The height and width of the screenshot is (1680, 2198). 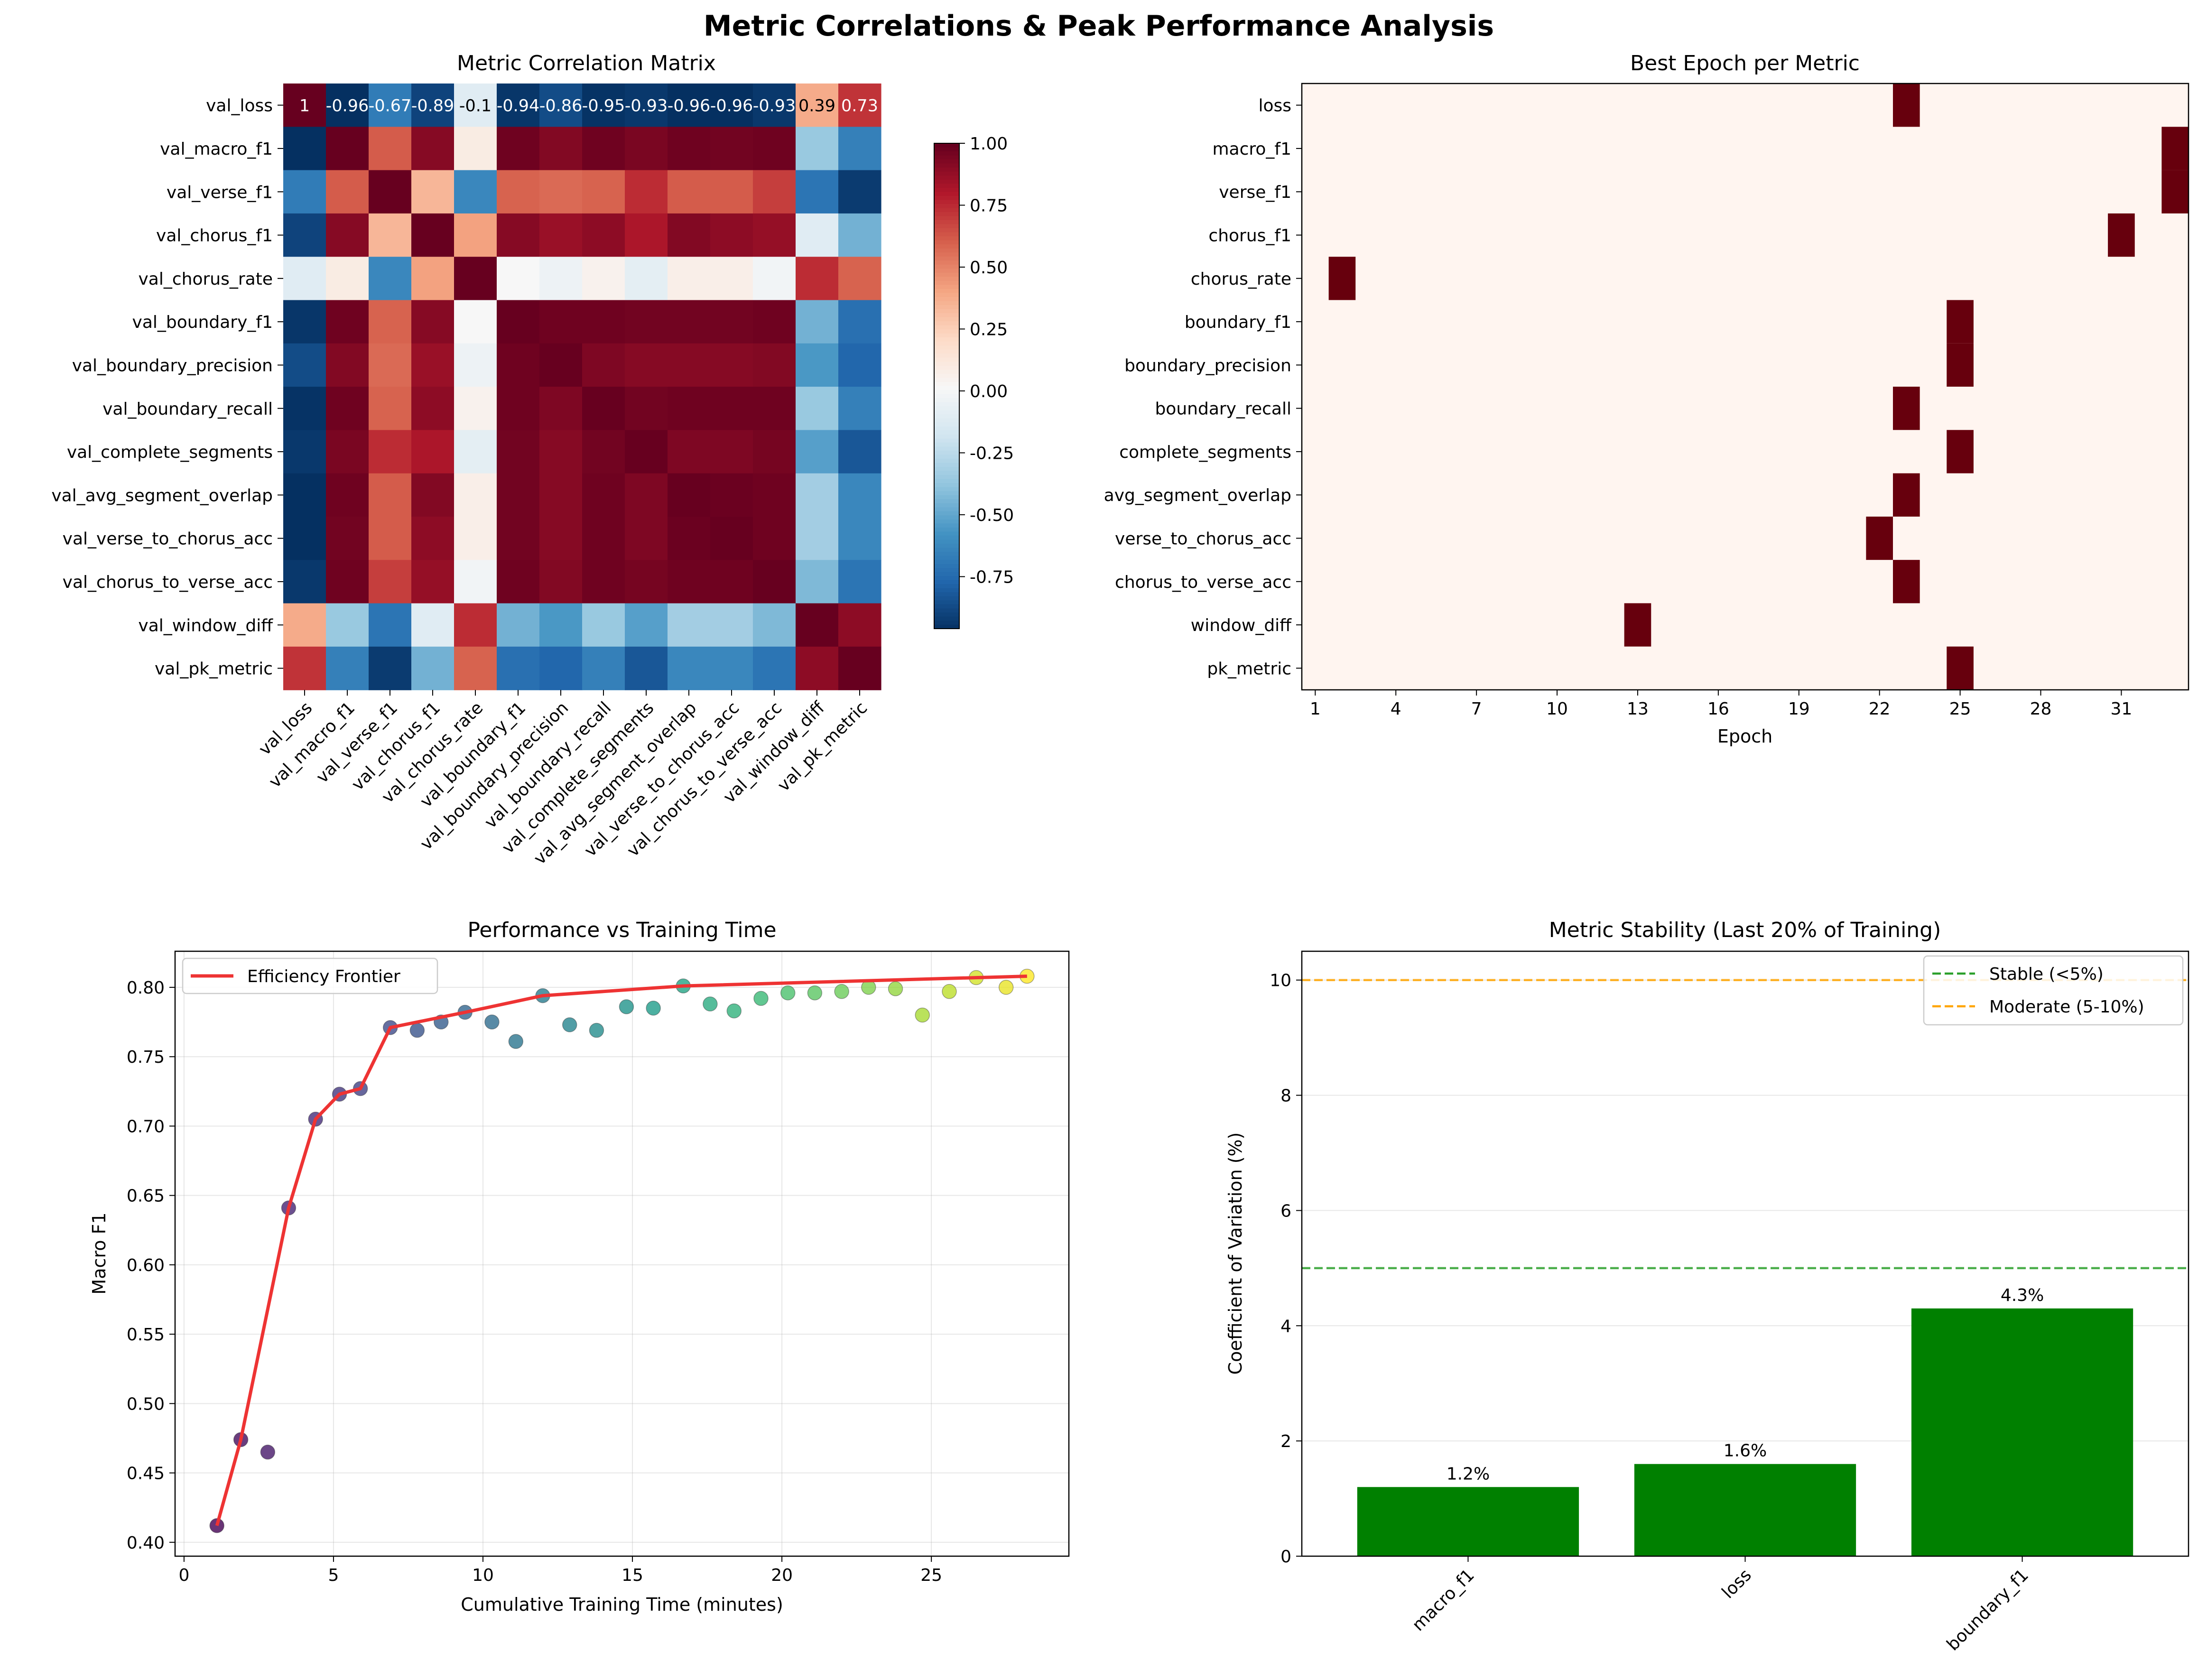 I want to click on colorbar-tick-label: 0.50, so click(x=989, y=268).